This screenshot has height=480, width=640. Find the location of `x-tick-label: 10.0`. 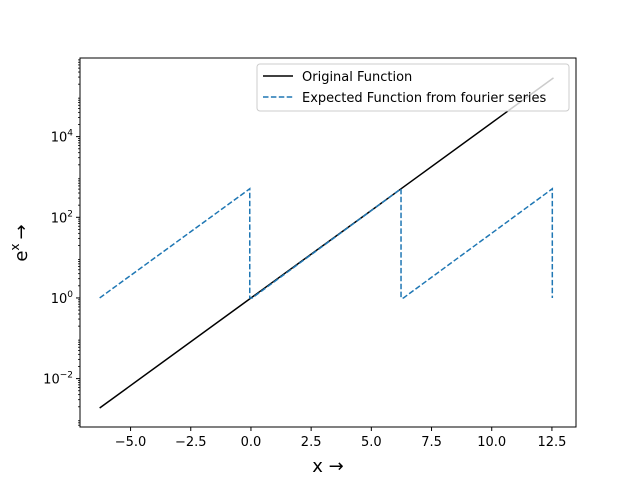

x-tick-label: 10.0 is located at coordinates (491, 442).